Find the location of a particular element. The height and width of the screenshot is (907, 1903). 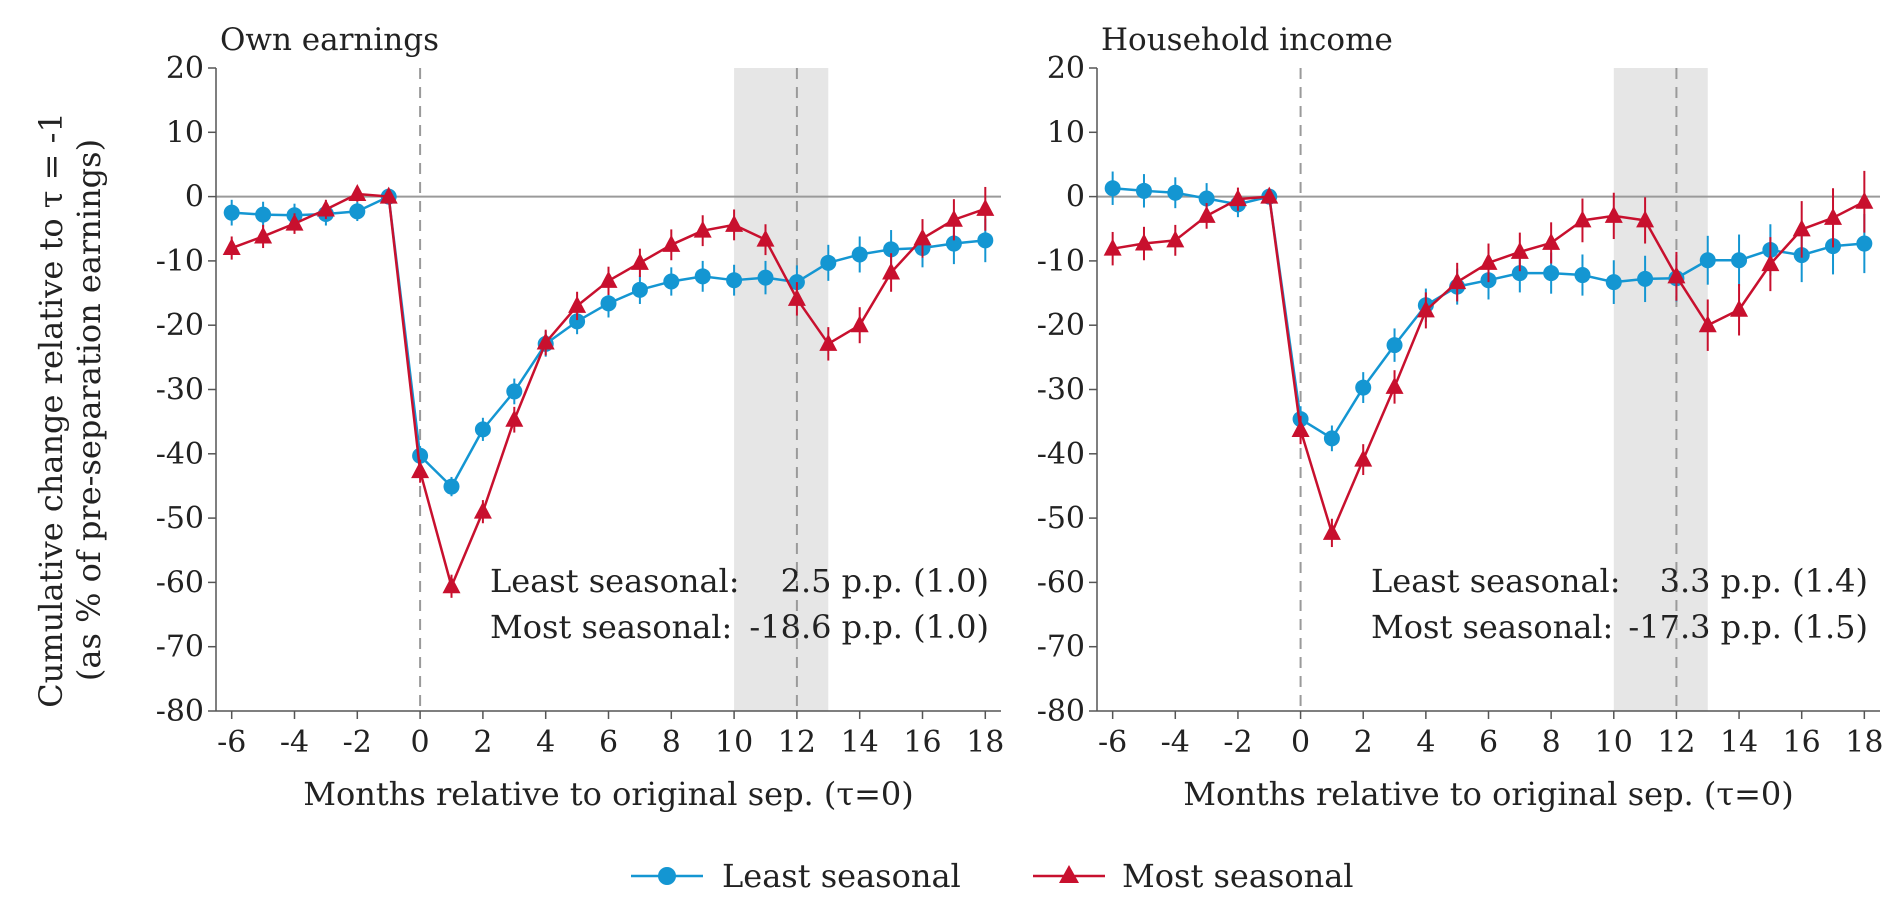

y-tick-label: 0 is located at coordinates (194, 197).